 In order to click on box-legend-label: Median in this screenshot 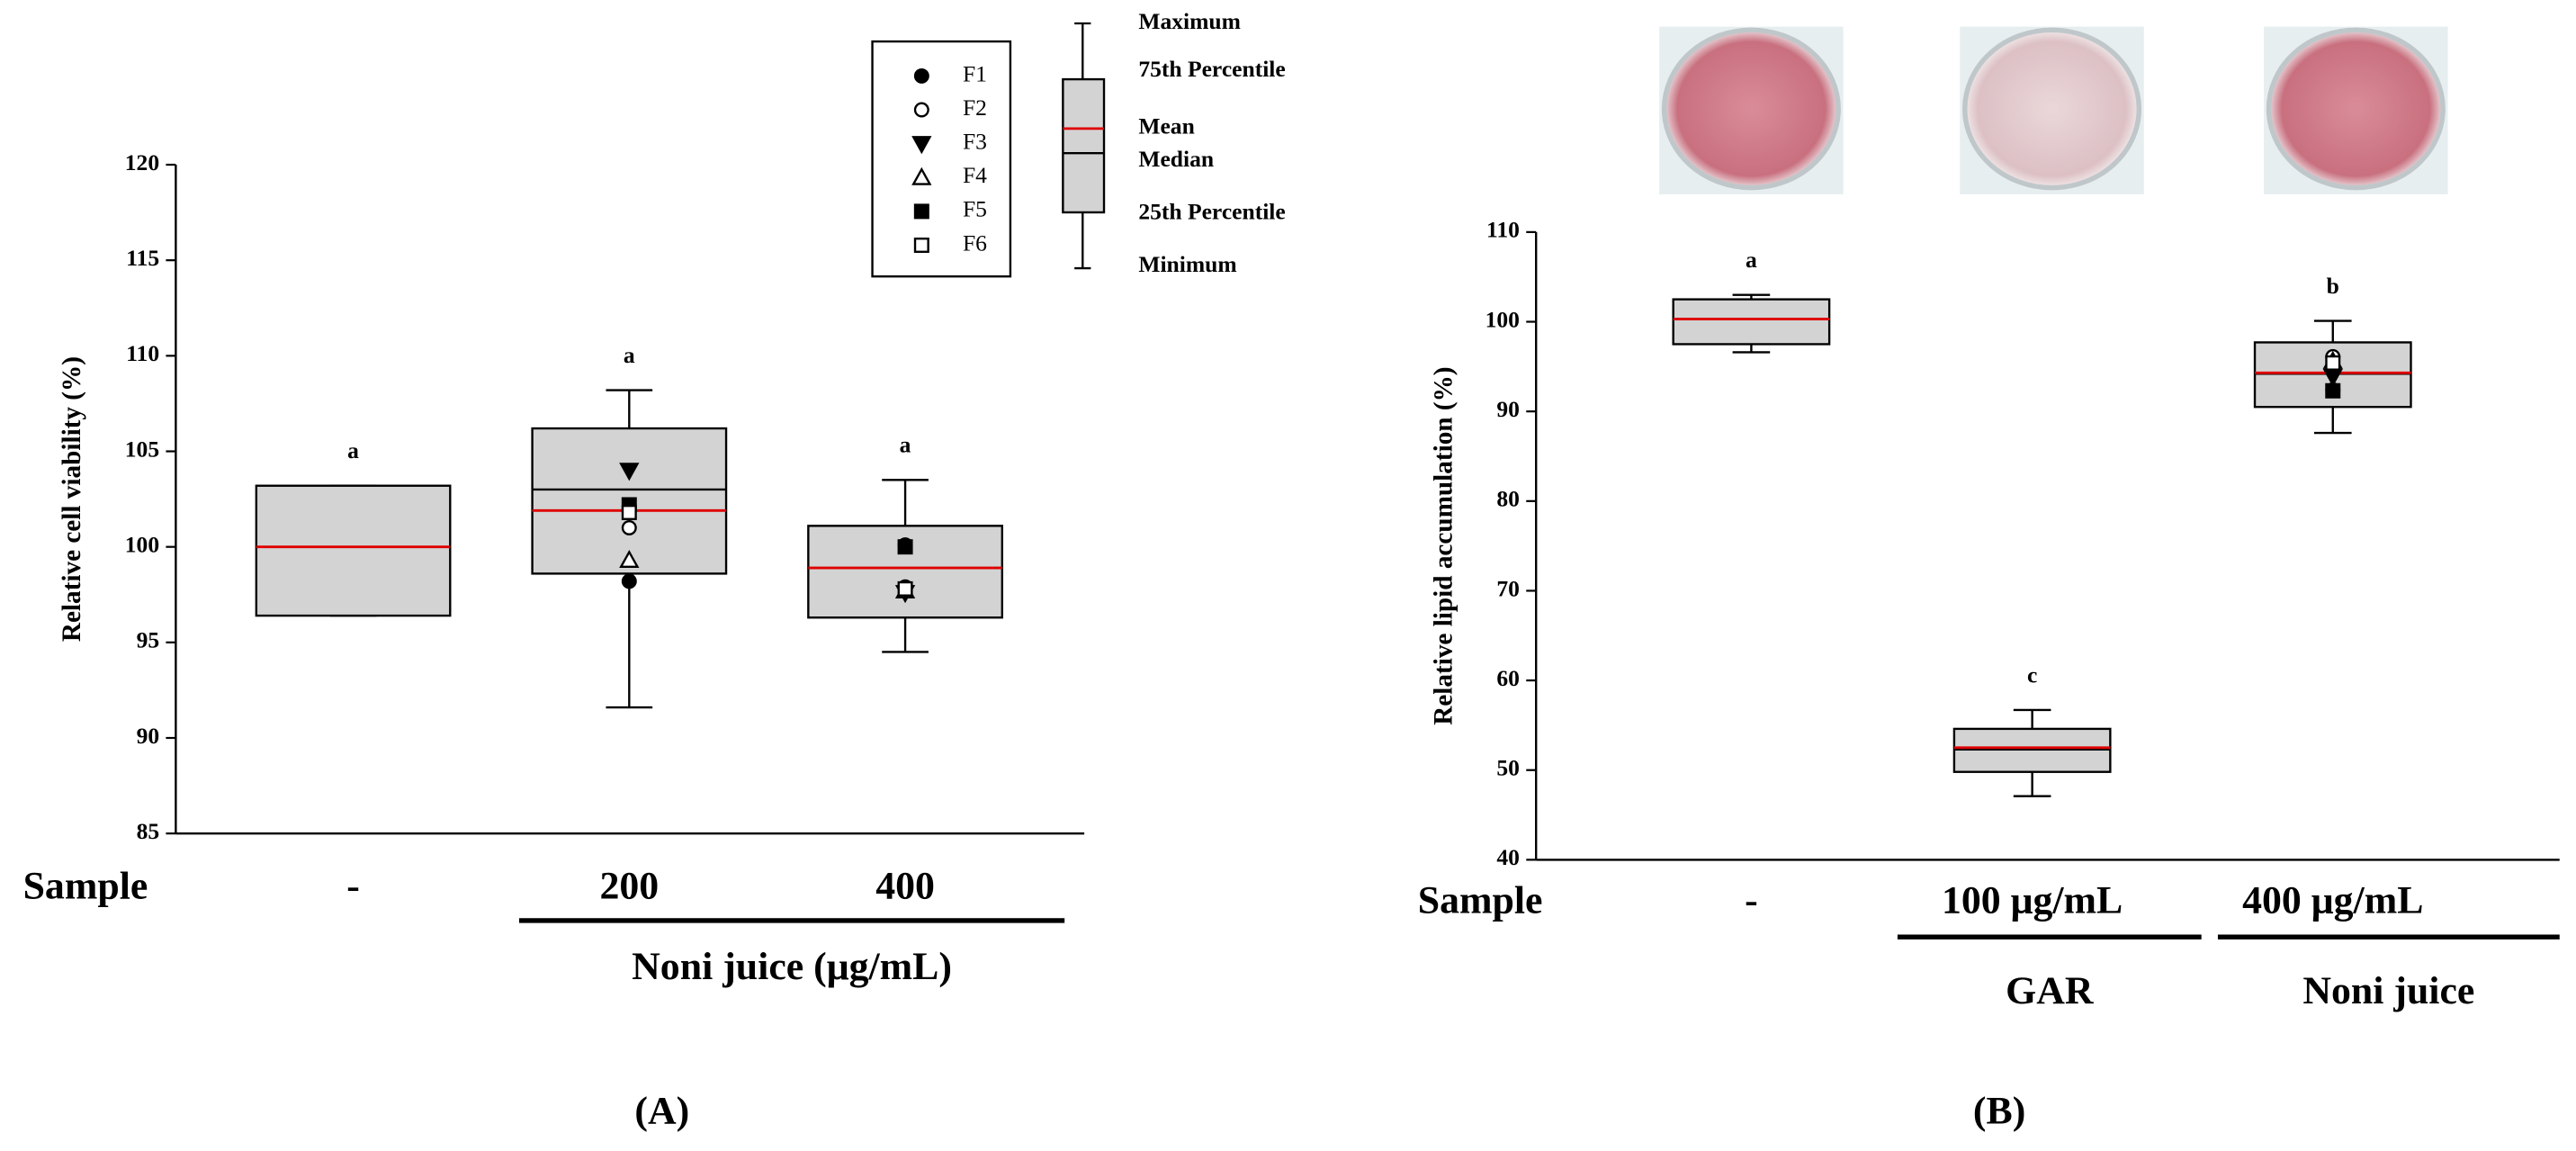, I will do `click(1176, 159)`.